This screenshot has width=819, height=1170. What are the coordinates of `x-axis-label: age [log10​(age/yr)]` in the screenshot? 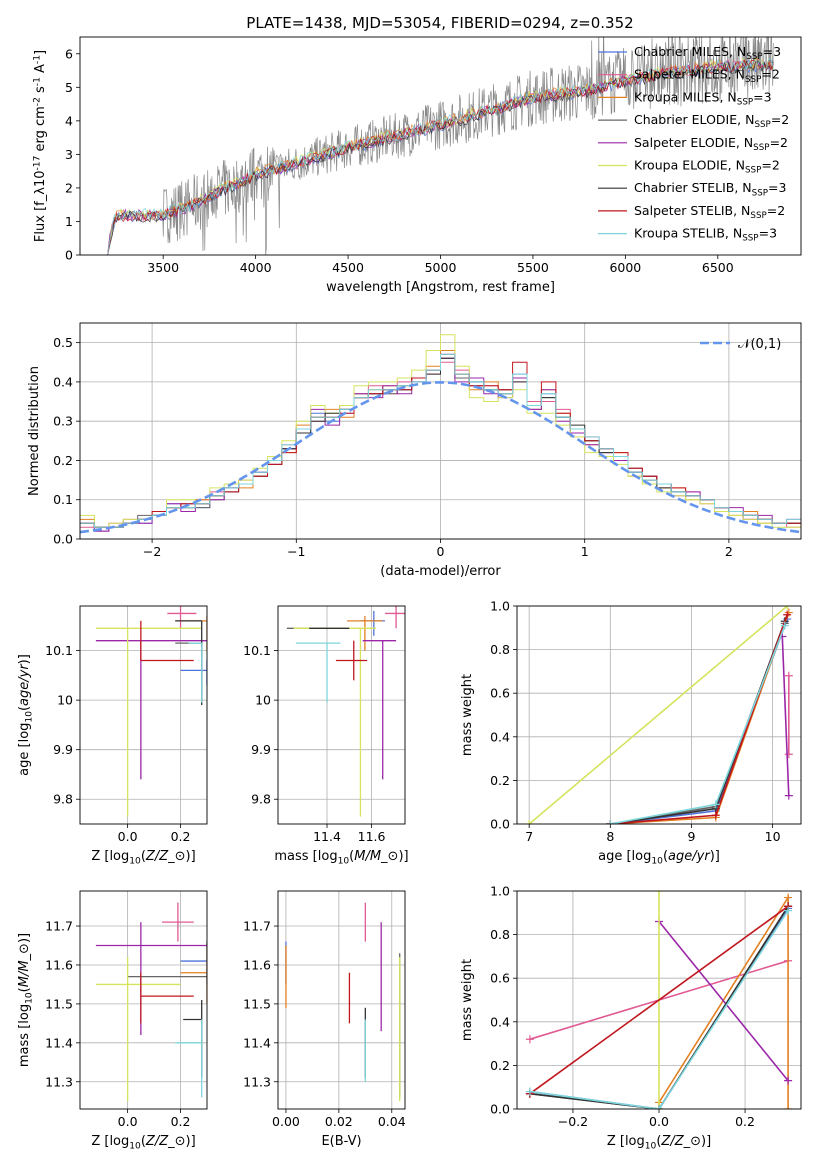 It's located at (659, 857).